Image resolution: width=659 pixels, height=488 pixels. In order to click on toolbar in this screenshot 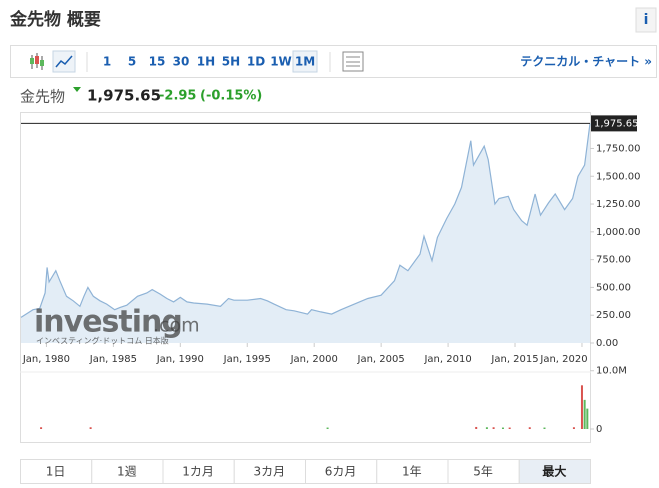, I will do `click(333, 61)`.